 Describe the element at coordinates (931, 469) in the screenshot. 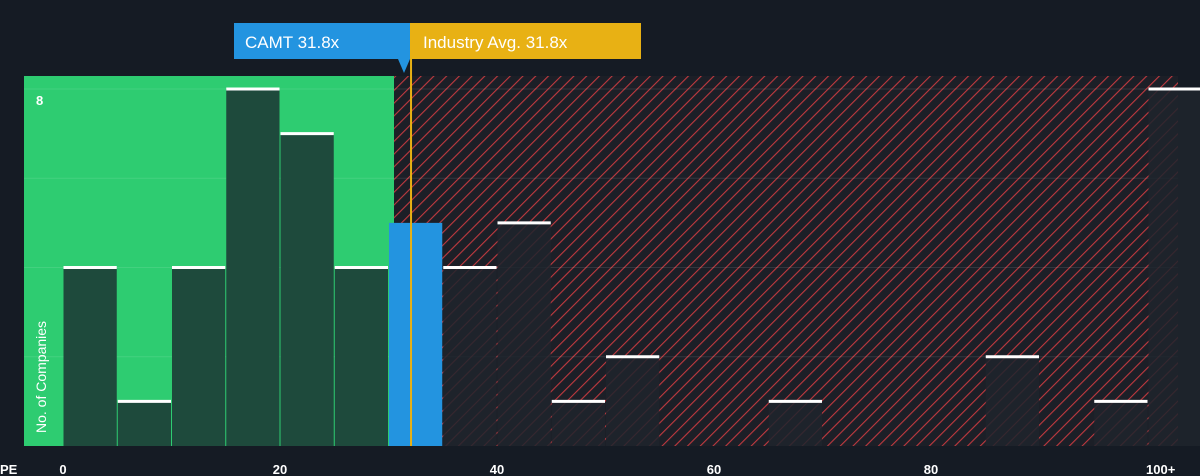

I see `x-tick-label: 80` at that location.